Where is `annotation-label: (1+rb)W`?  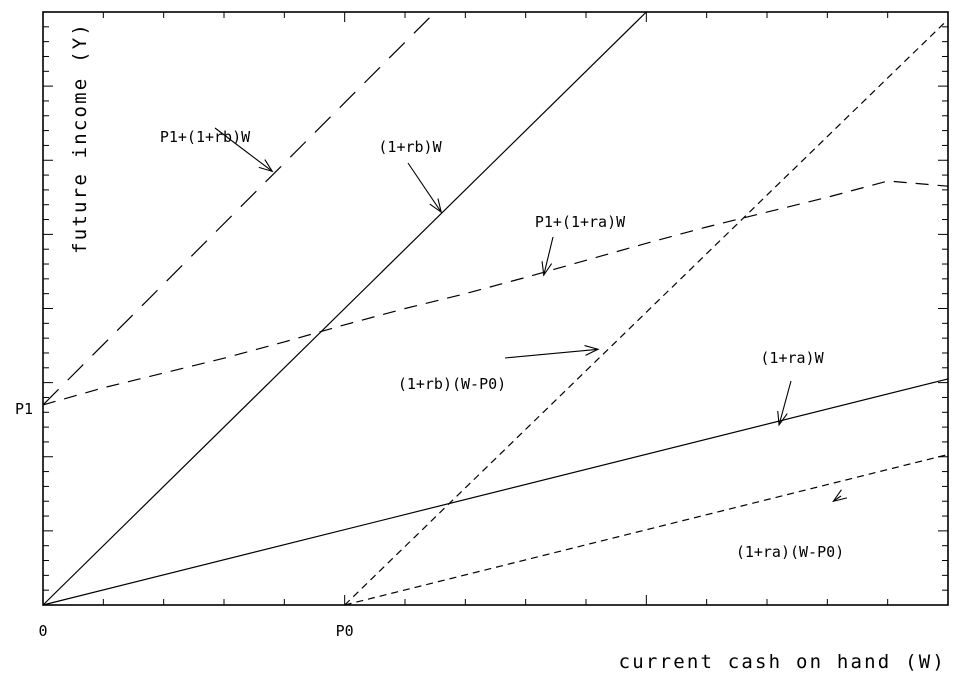 annotation-label: (1+rb)W is located at coordinates (410, 147).